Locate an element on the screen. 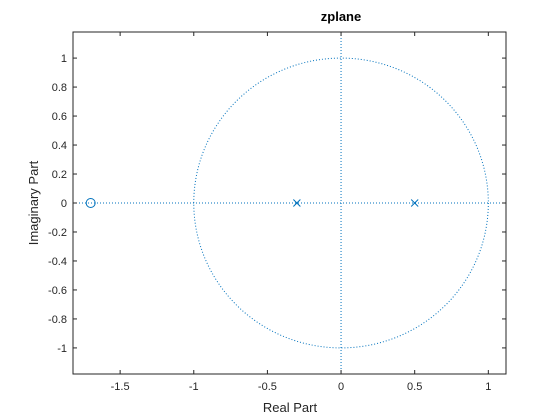 Image resolution: width=560 pixels, height=420 pixels. x-tick-label: 1 is located at coordinates (488, 387).